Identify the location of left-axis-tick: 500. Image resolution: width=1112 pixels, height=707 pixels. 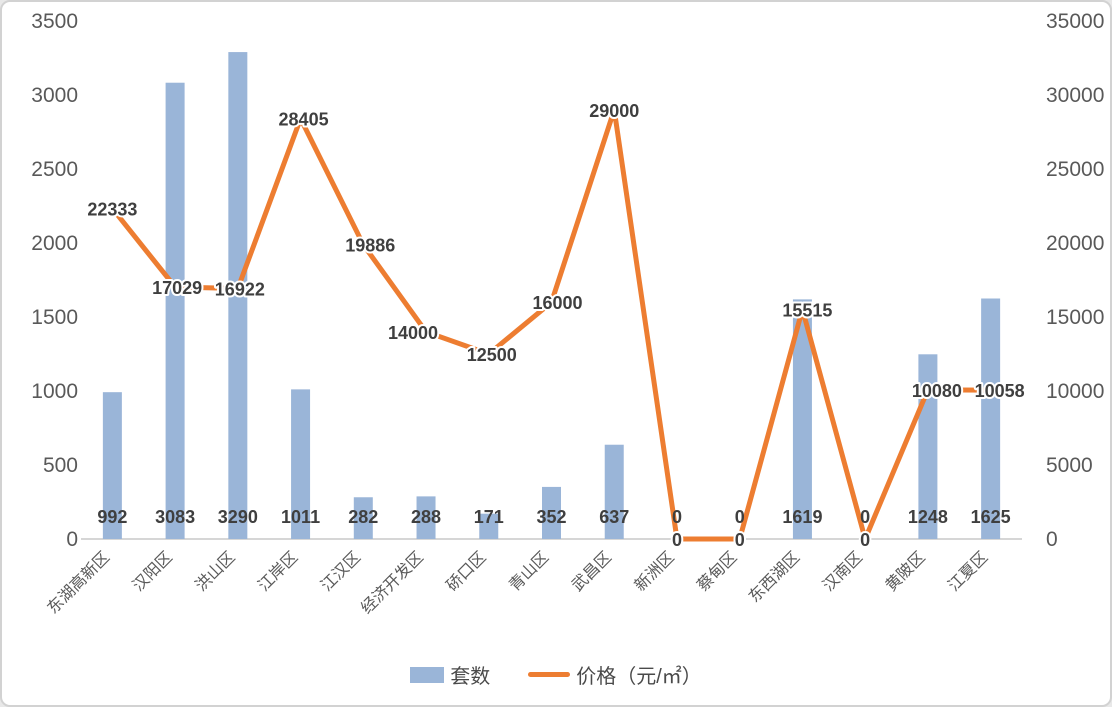
(60, 465).